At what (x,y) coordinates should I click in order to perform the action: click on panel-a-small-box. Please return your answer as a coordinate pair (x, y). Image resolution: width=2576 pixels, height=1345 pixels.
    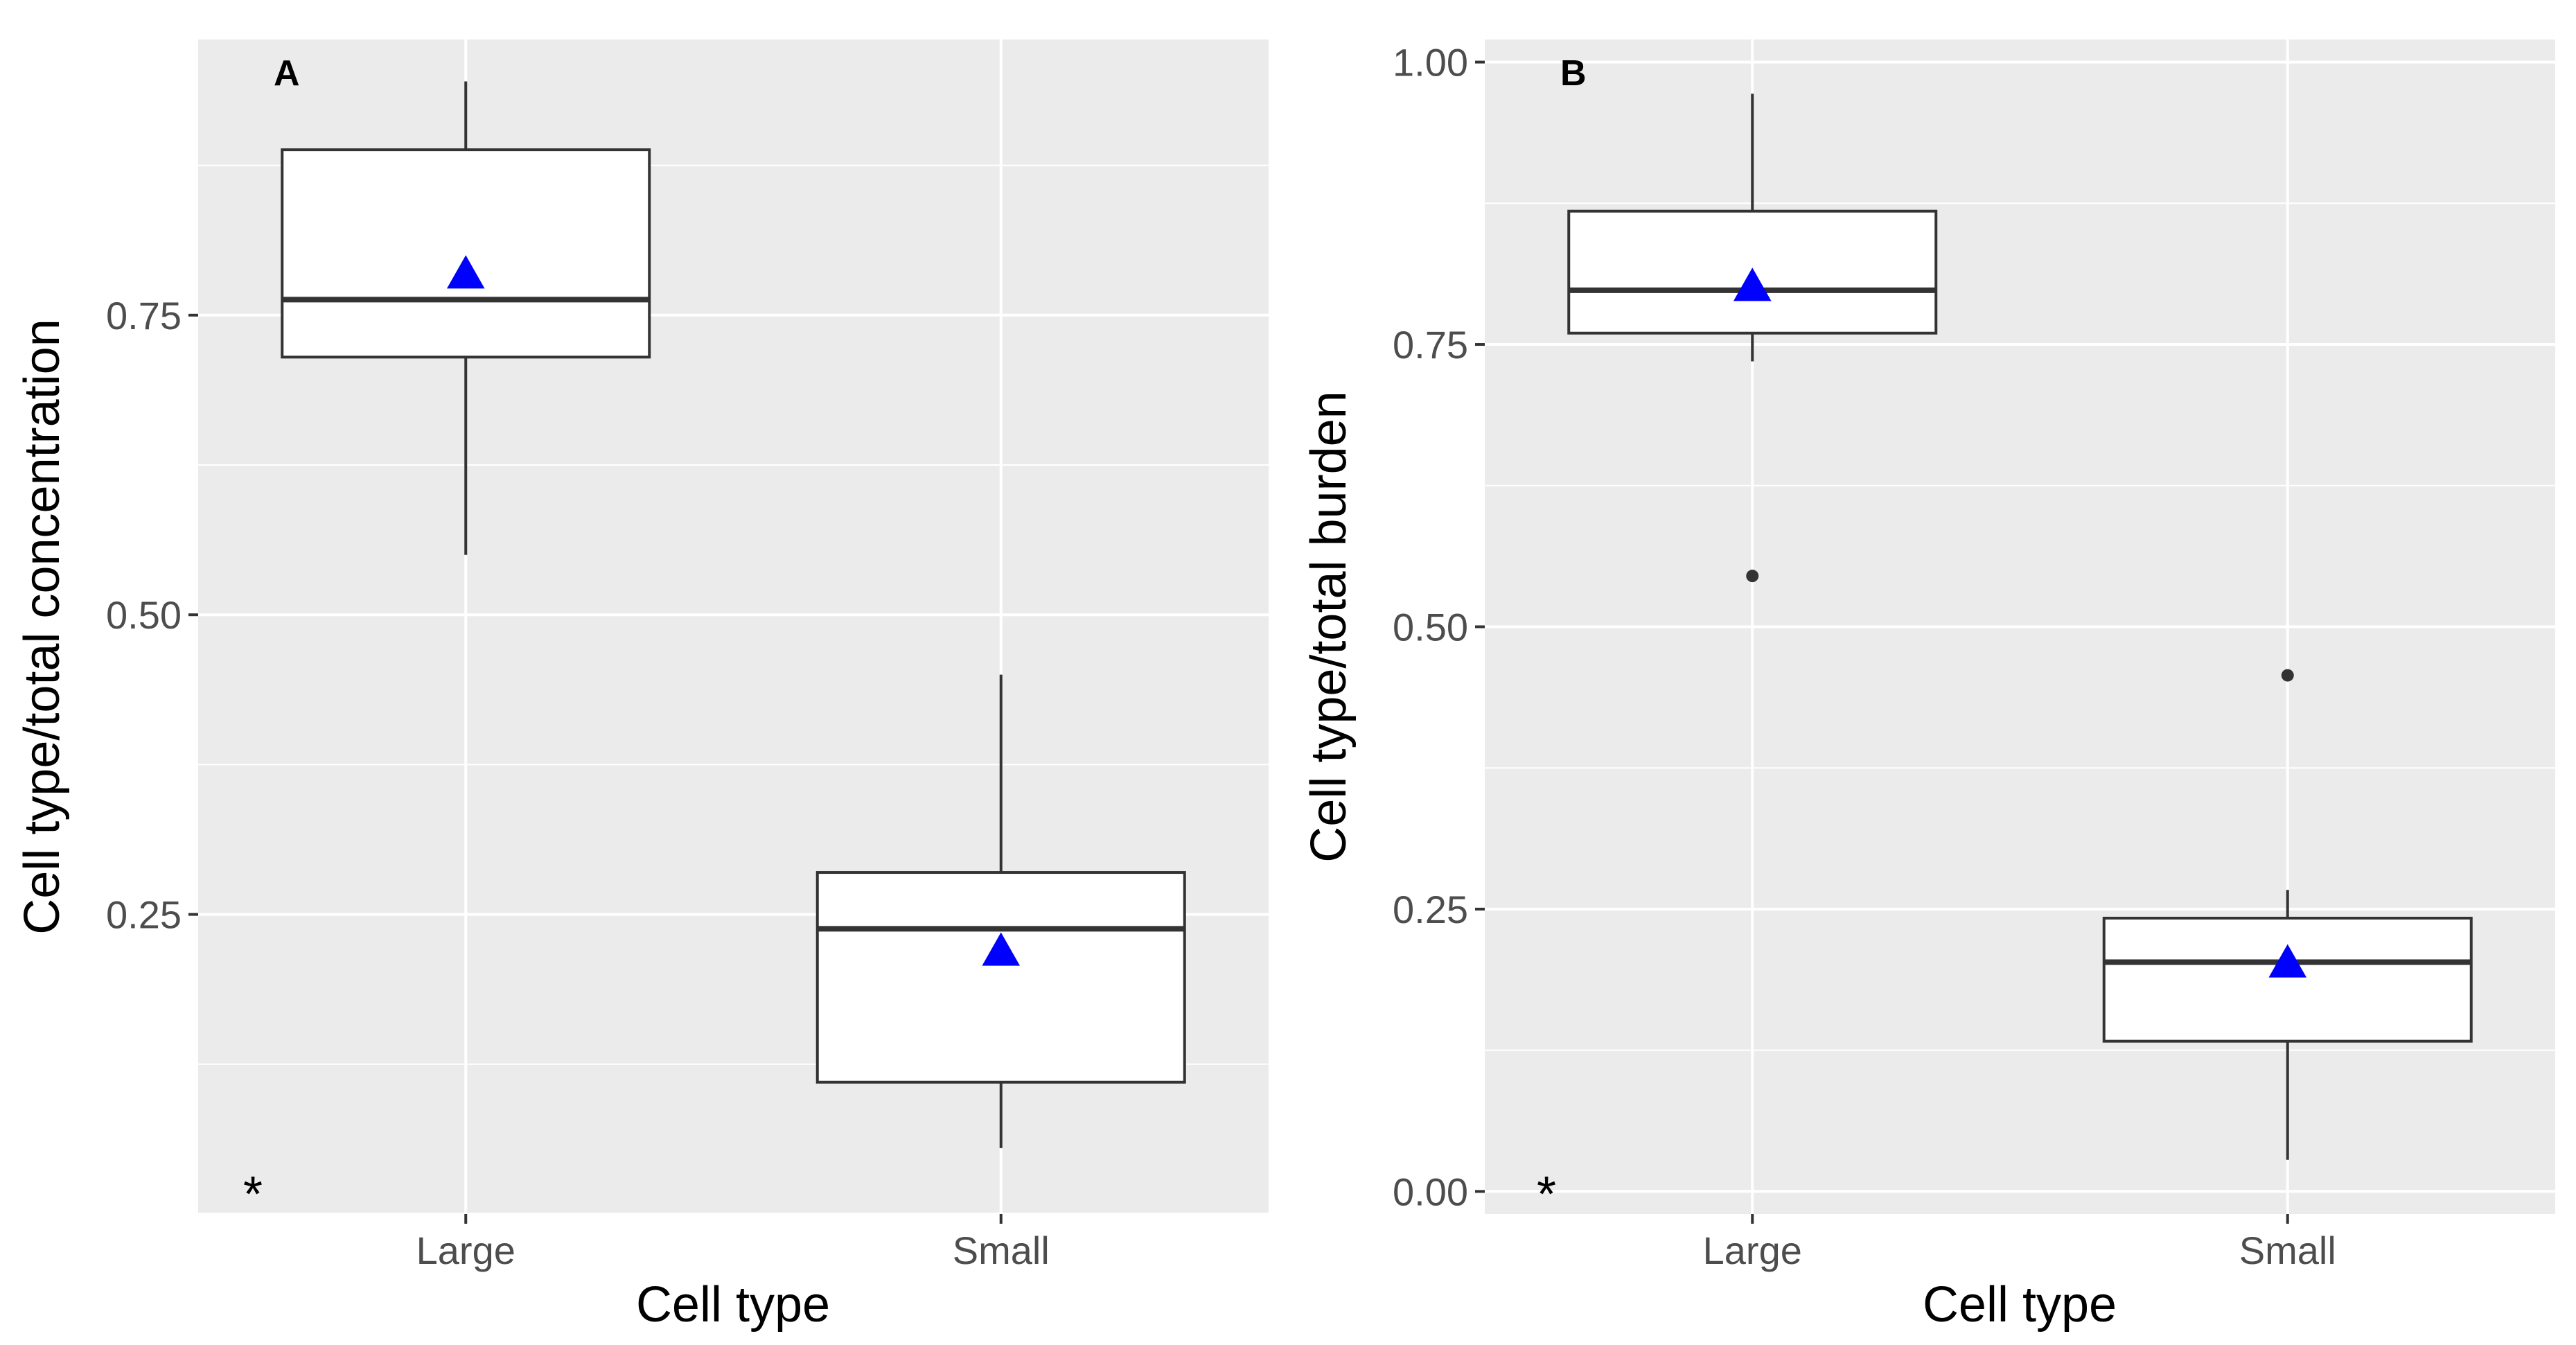
    Looking at the image, I should click on (1000, 977).